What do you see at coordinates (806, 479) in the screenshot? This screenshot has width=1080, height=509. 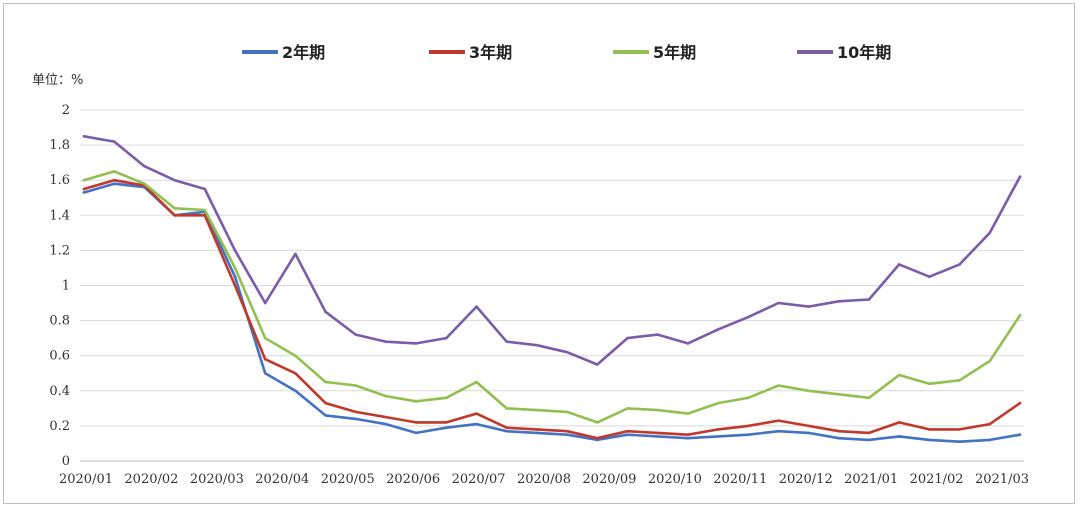 I see `x-tick-label: 2020/12` at bounding box center [806, 479].